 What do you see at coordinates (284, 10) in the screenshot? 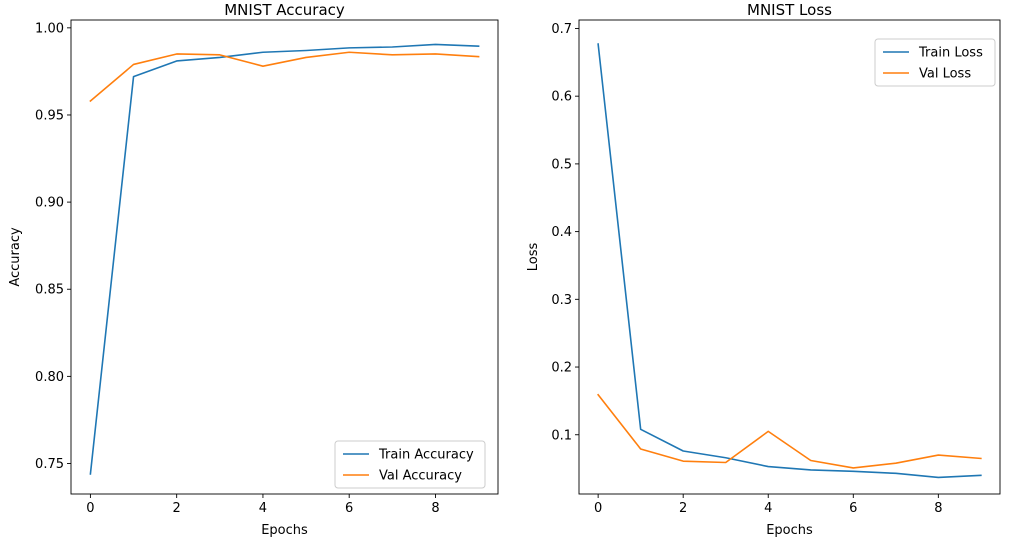
I see `chart-title: MNIST Accuracy` at bounding box center [284, 10].